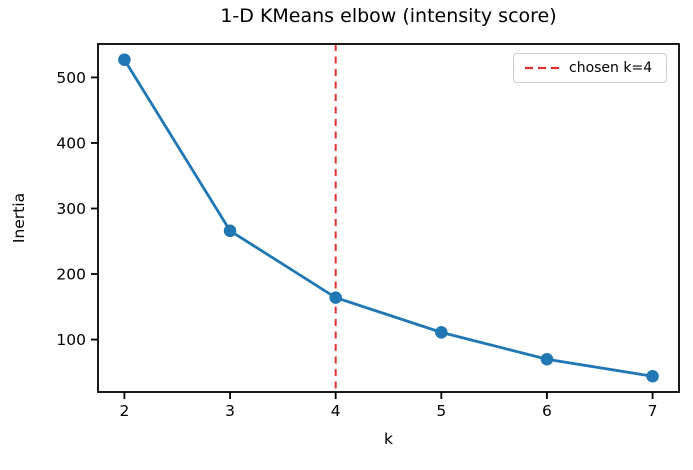 The image size is (693, 470). Describe the element at coordinates (124, 411) in the screenshot. I see `x-tick-label: 2` at that location.